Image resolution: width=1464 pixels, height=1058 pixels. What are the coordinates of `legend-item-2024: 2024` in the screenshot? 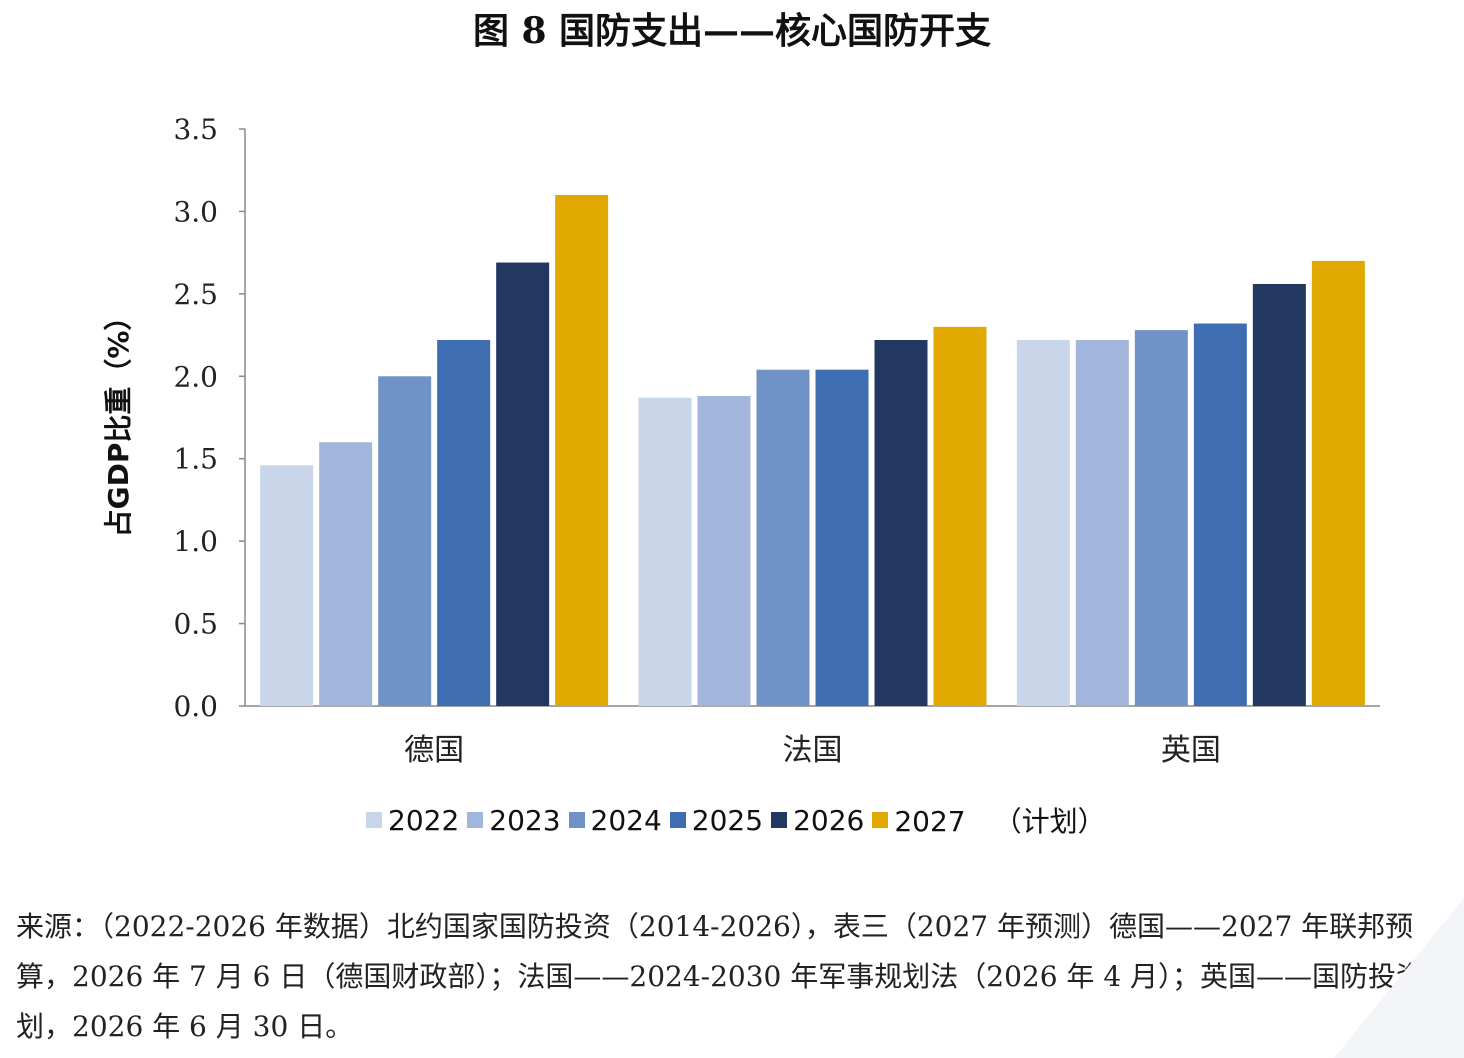 It's located at (615, 820).